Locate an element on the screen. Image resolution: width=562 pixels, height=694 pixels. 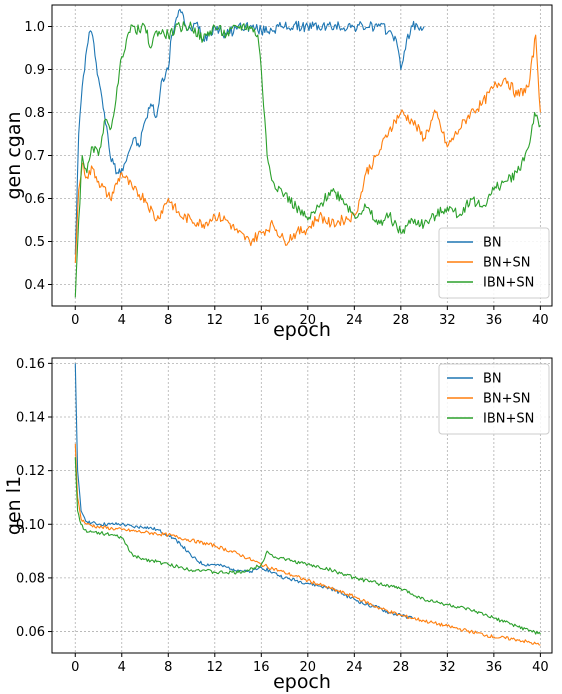
y-tick-label: 0.8 is located at coordinates (34, 113).